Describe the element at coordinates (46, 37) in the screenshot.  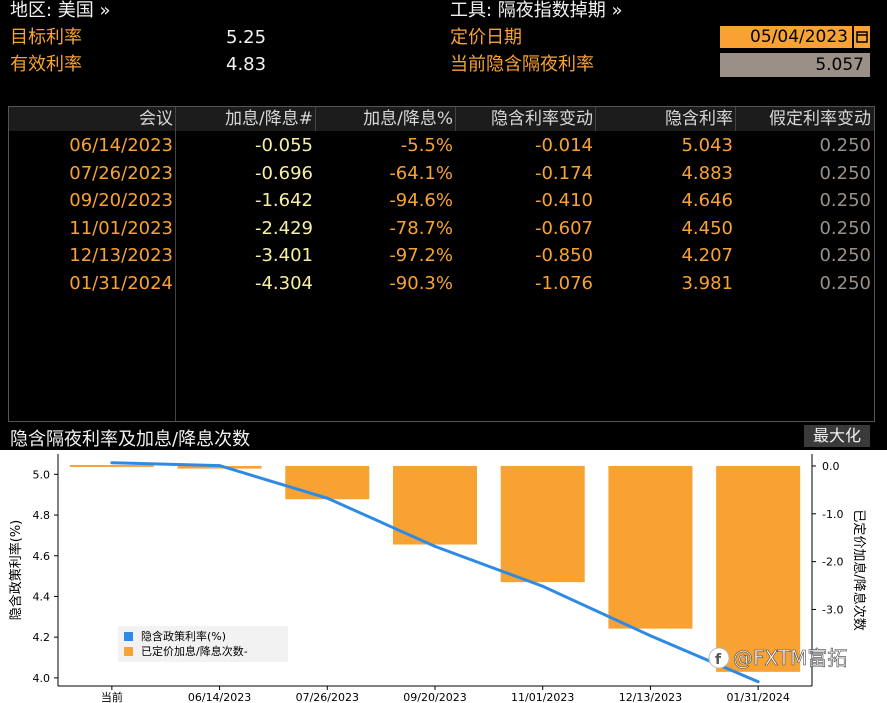
I see `target-rate-label: 目标利率` at that location.